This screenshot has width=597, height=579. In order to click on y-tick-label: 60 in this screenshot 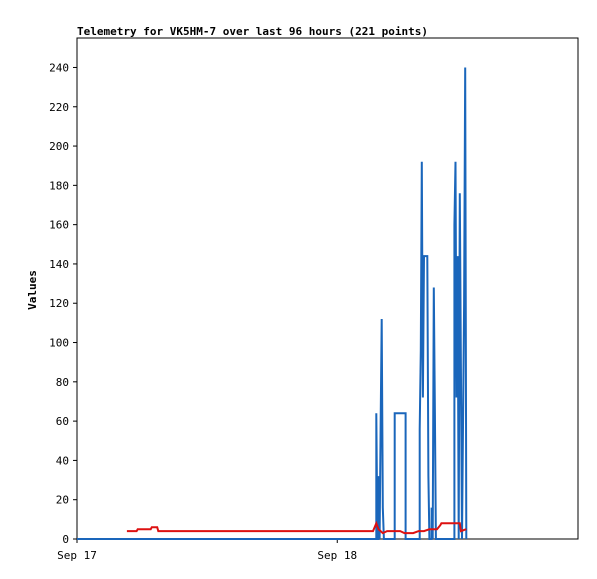, I will do `click(62, 421)`.